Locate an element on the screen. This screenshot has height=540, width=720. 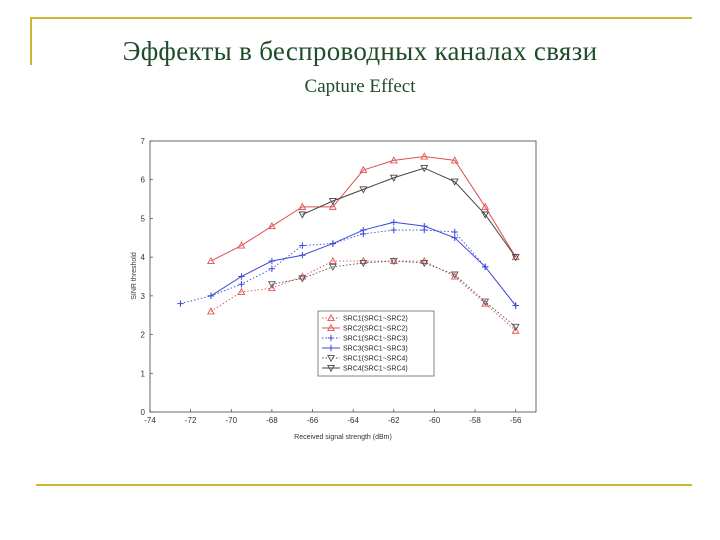
x-tick-label: -74 is located at coordinates (150, 420).